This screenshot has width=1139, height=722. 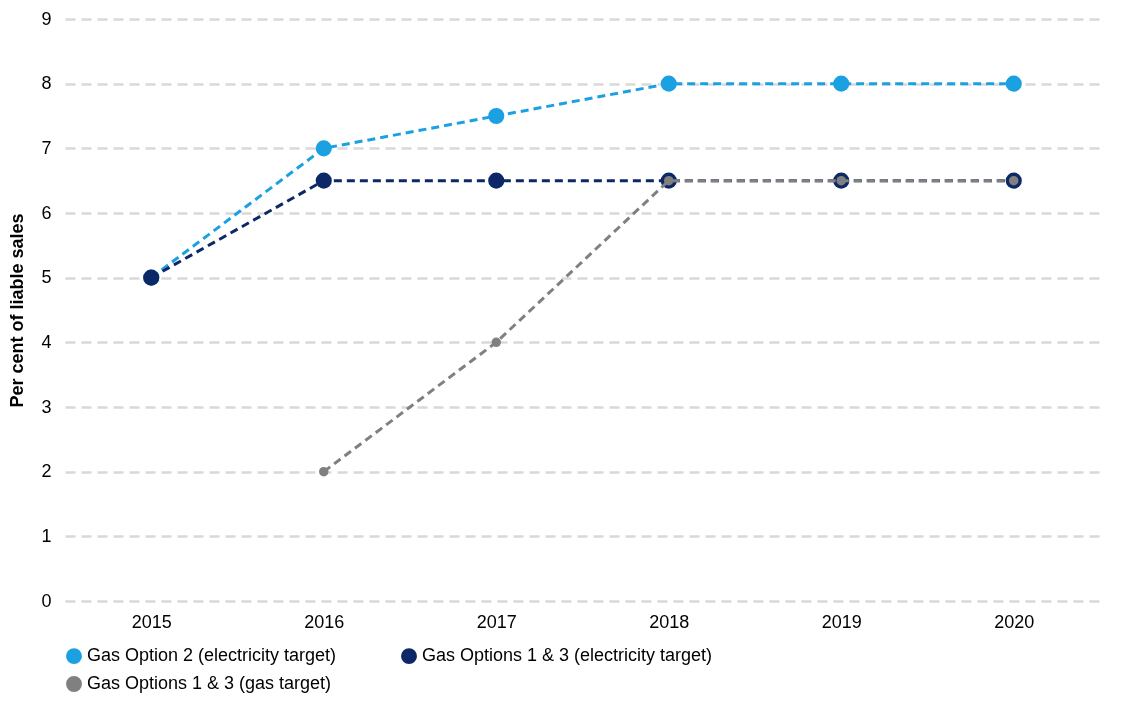 I want to click on x-tick-label: 2015, so click(x=151, y=621).